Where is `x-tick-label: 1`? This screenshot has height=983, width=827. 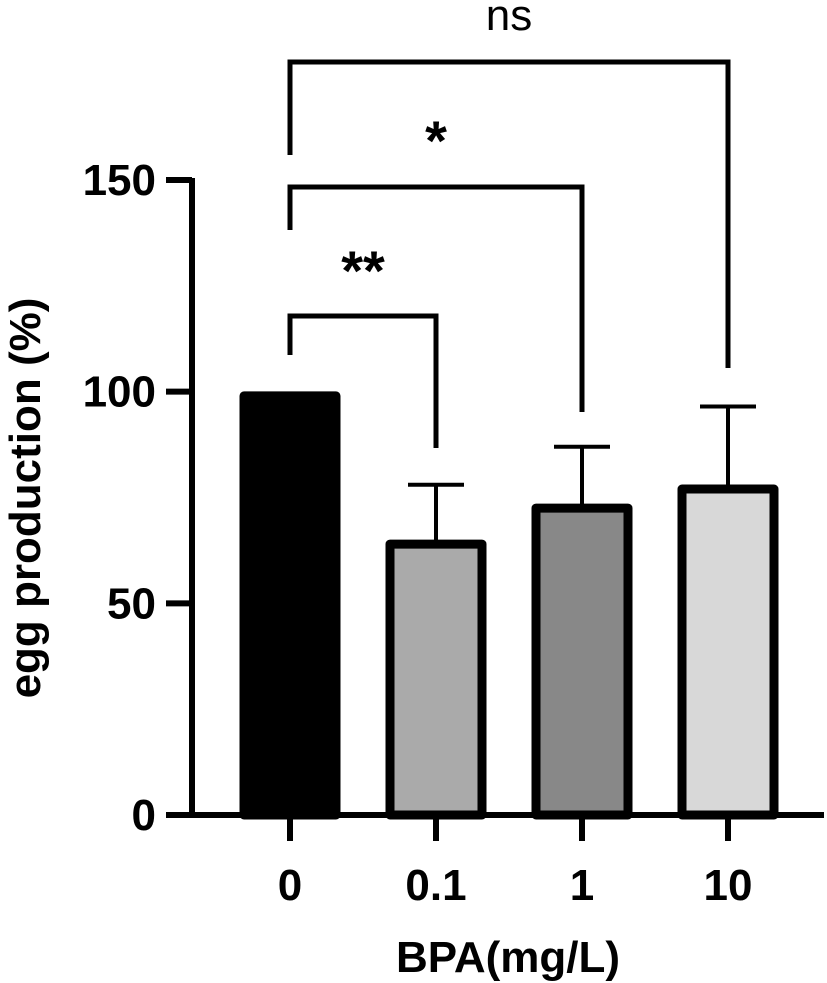 x-tick-label: 1 is located at coordinates (582, 885).